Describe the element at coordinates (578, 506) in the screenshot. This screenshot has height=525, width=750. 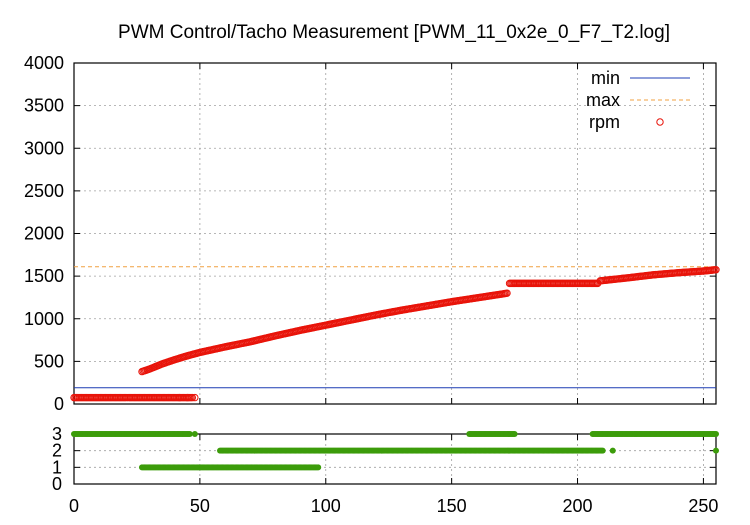
I see `x-tick-label: 200` at that location.